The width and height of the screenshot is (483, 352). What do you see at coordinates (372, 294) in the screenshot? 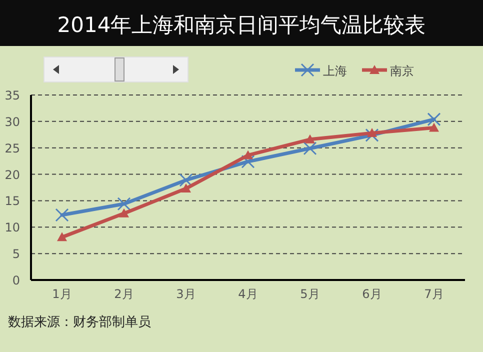
I see `x-tick-label: 6月` at bounding box center [372, 294].